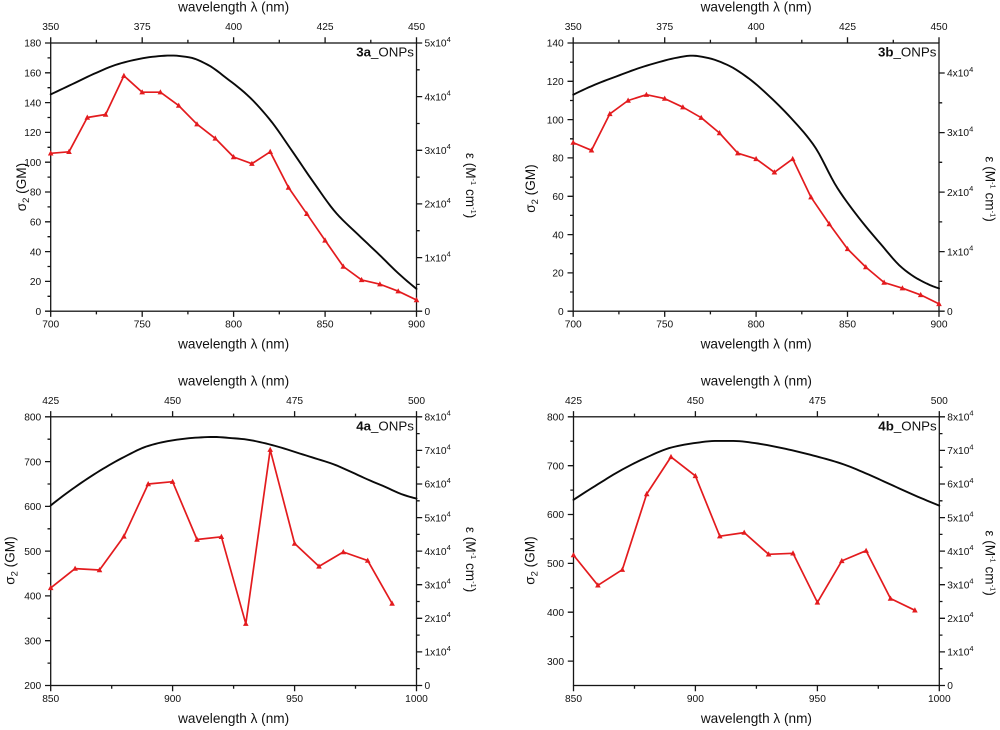 Image resolution: width=1000 pixels, height=730 pixels. Describe the element at coordinates (142, 325) in the screenshot. I see `svg-text: 750` at that location.